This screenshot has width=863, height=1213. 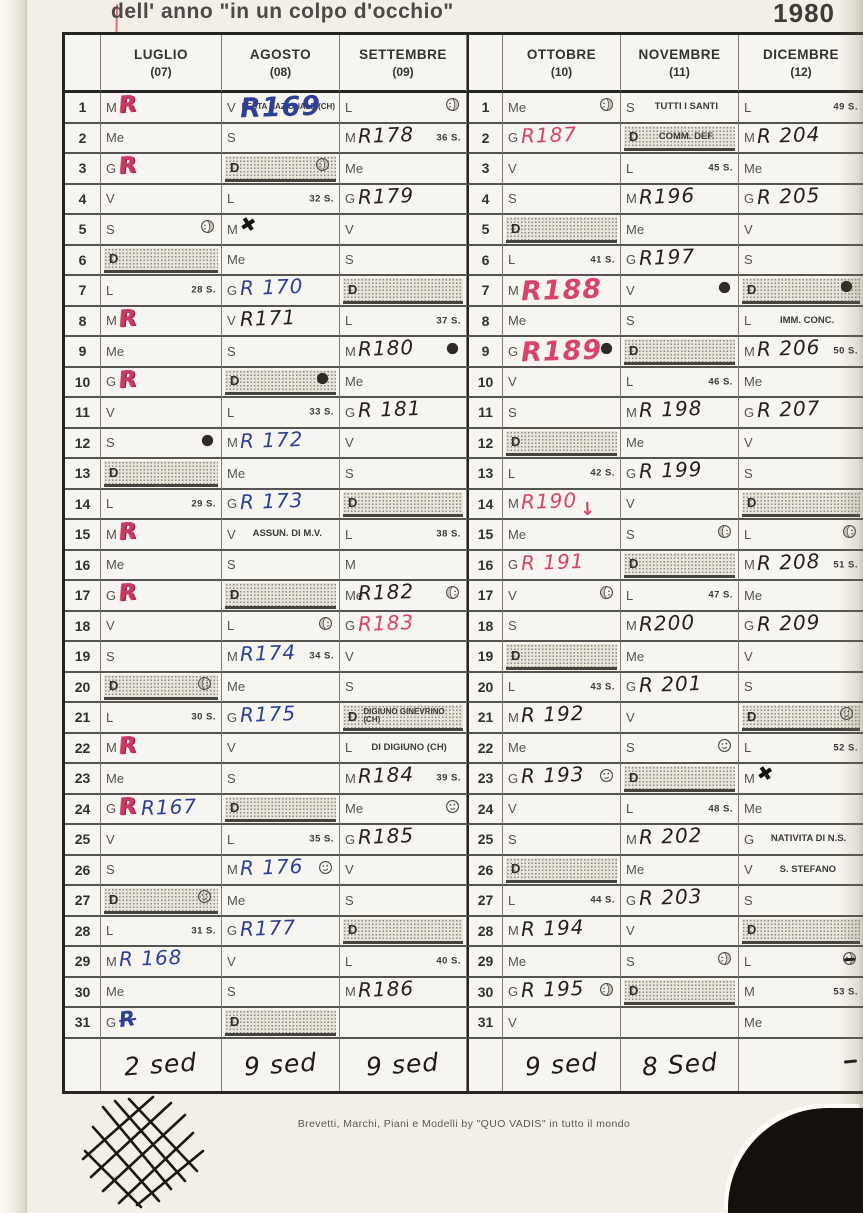 I want to click on row-number: 24, so click(x=83, y=809).